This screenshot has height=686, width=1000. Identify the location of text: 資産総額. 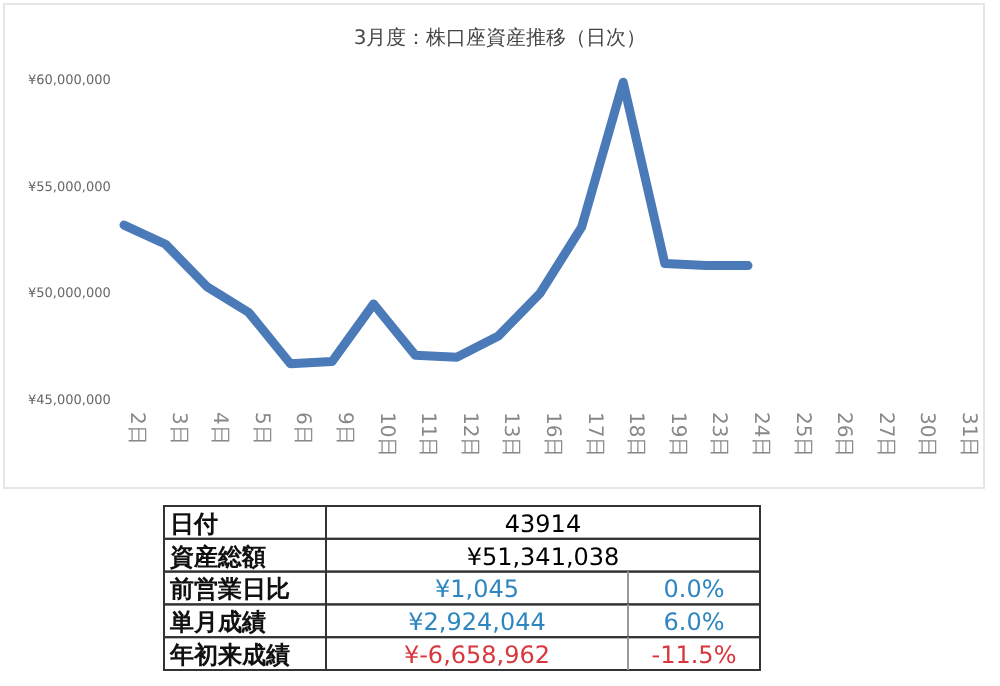
(217, 556).